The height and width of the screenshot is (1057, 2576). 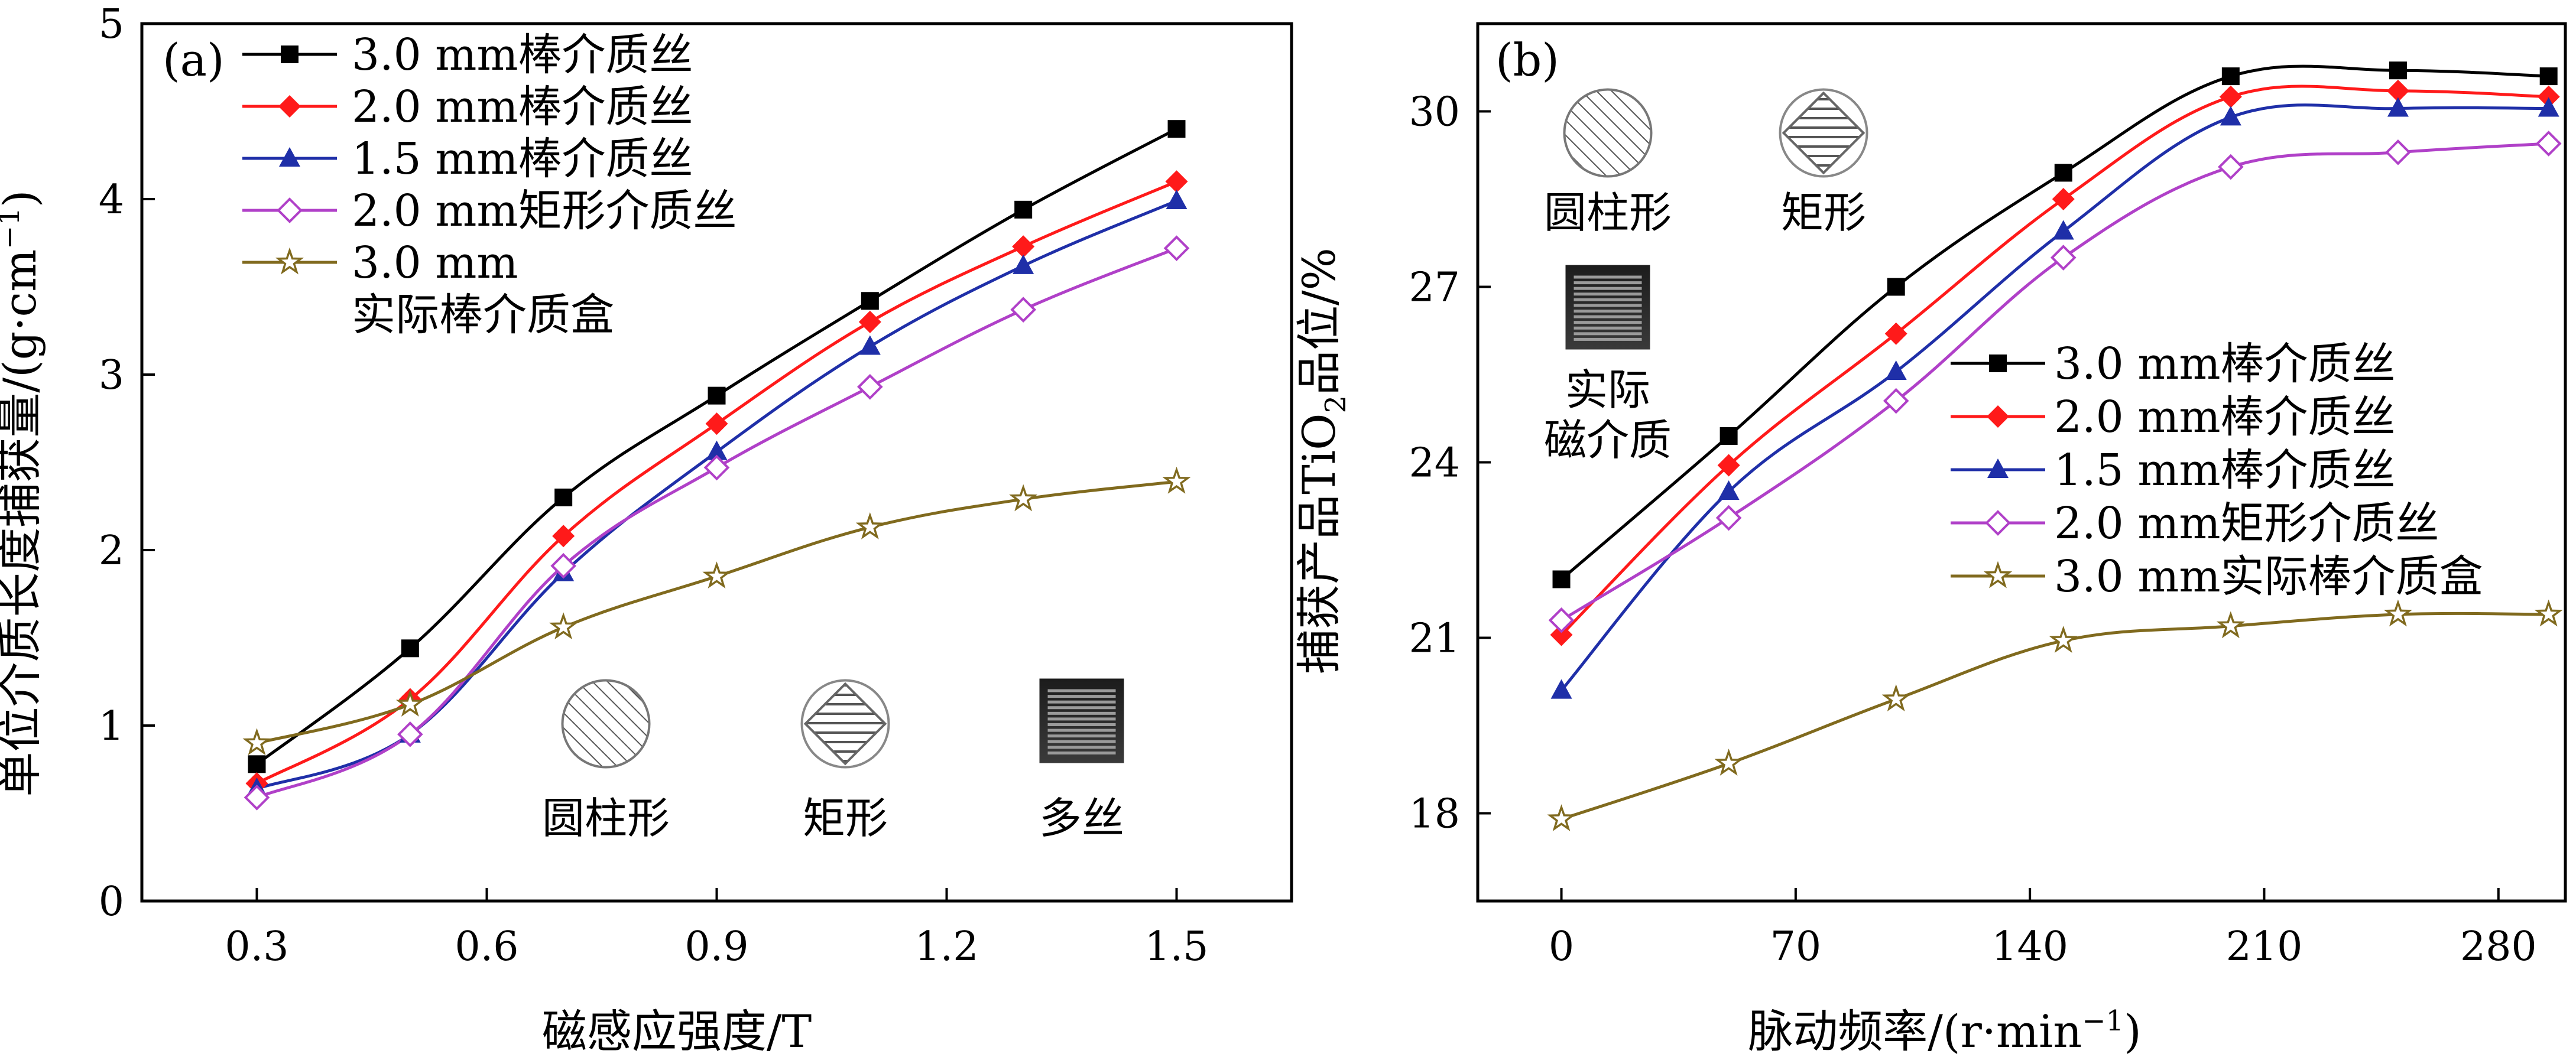 What do you see at coordinates (716, 947) in the screenshot?
I see `x-tick-label-a: 0.9` at bounding box center [716, 947].